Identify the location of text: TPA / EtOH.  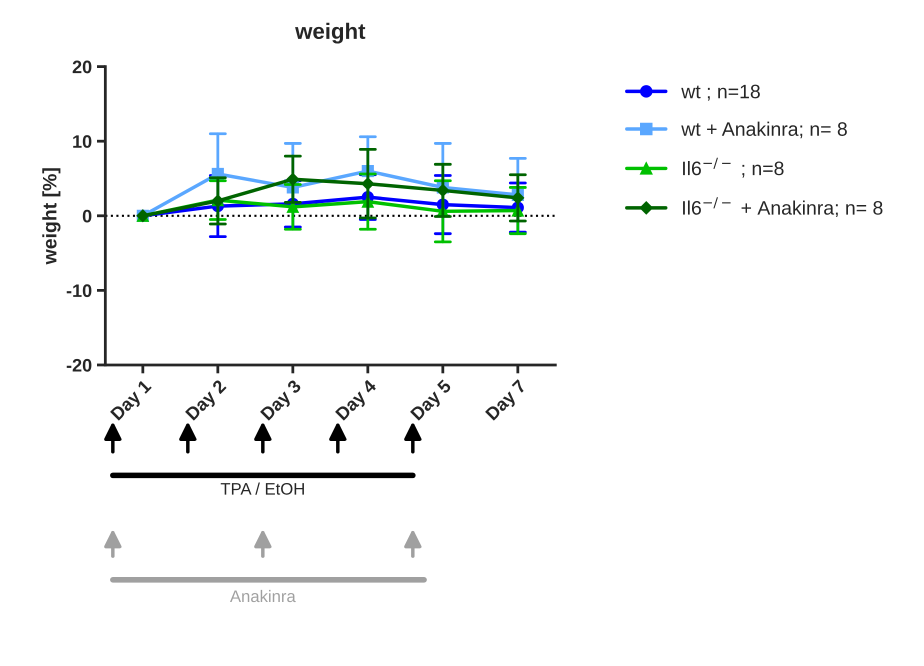
(262, 488).